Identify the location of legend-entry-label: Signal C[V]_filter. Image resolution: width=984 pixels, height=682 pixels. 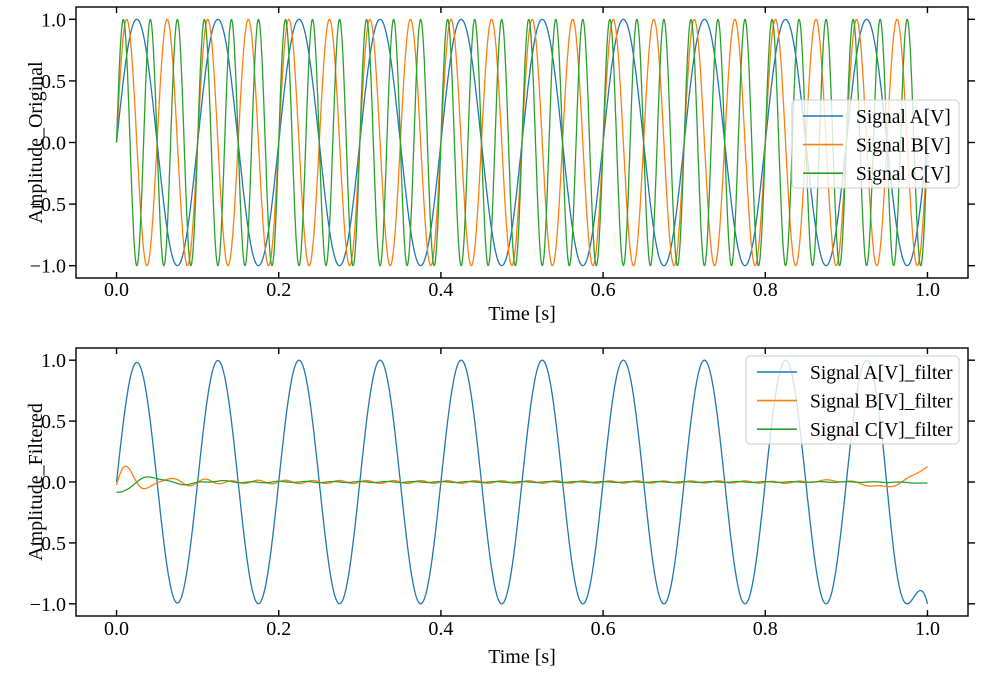
(881, 430).